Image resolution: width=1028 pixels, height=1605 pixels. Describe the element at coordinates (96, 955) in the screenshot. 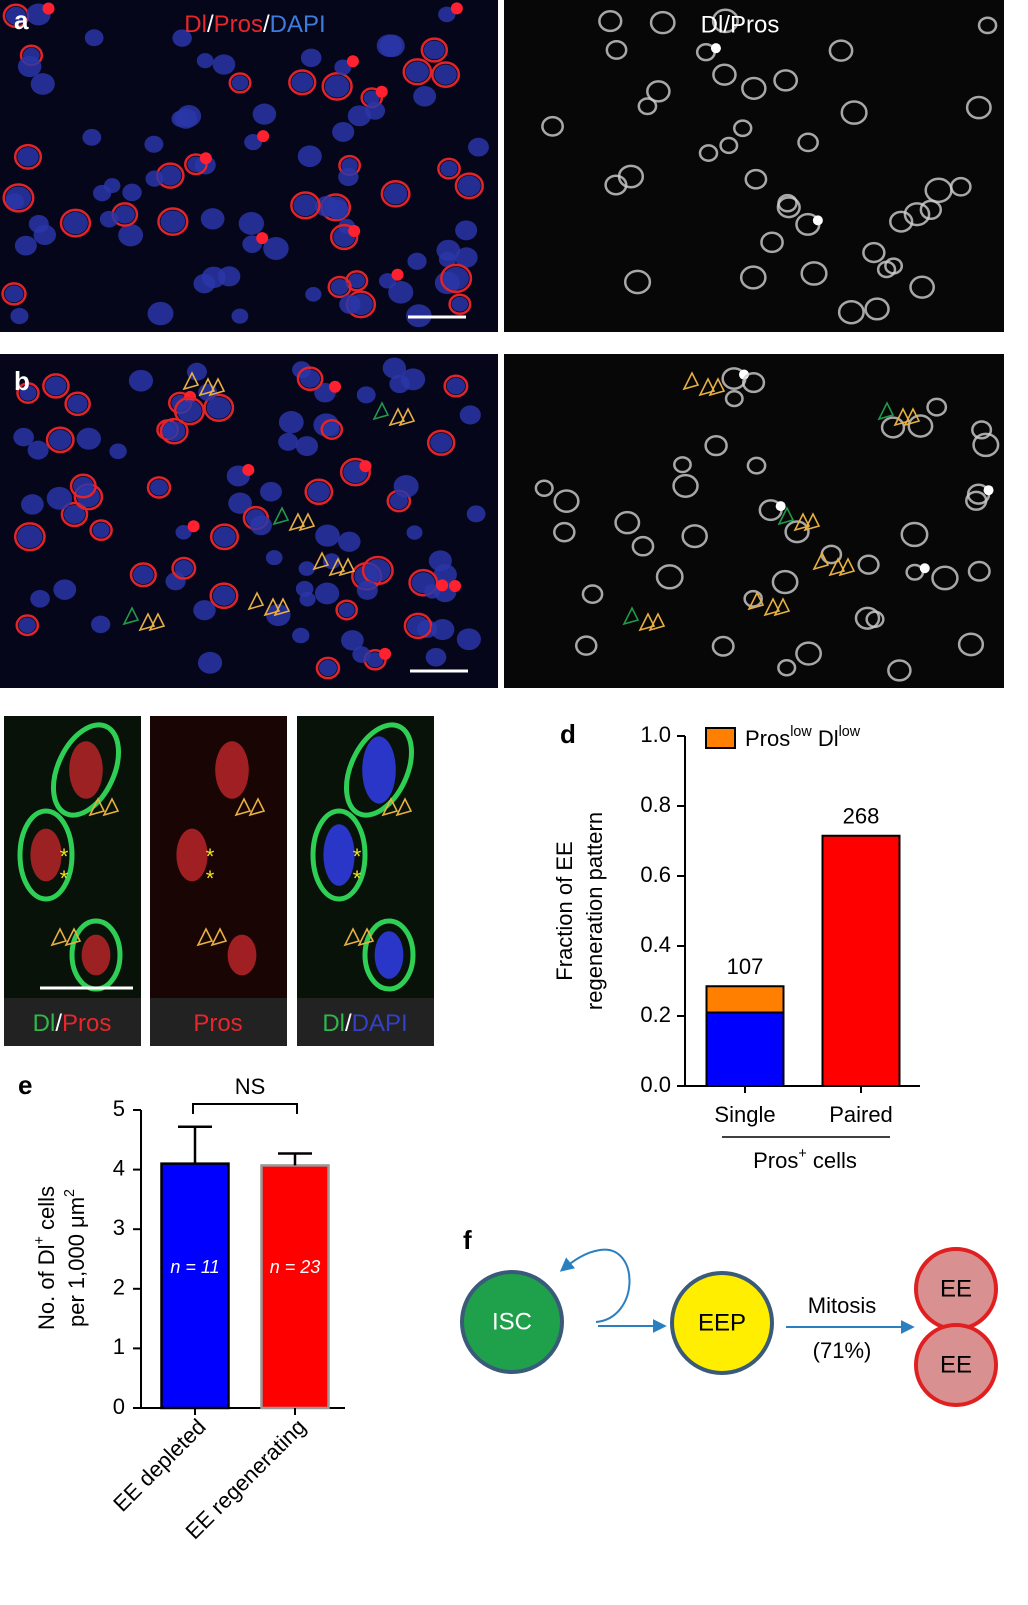

I see `pros-signal` at that location.